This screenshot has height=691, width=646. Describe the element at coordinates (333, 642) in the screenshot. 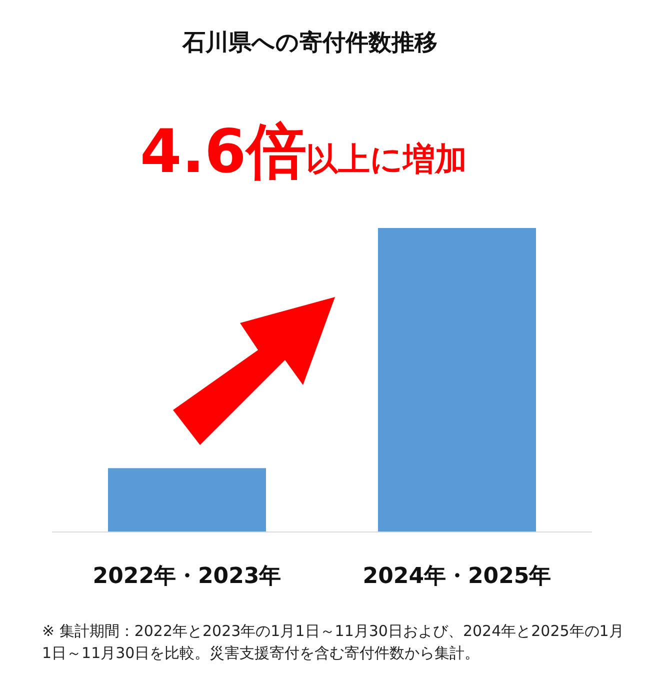

I see `text: ※ 集計期間：2022年と2023年の1月1日～11月30日および、2024年と2025年の1月1日～11月30日を比較。災害支援寄付を含む寄付件数から集計。` at that location.